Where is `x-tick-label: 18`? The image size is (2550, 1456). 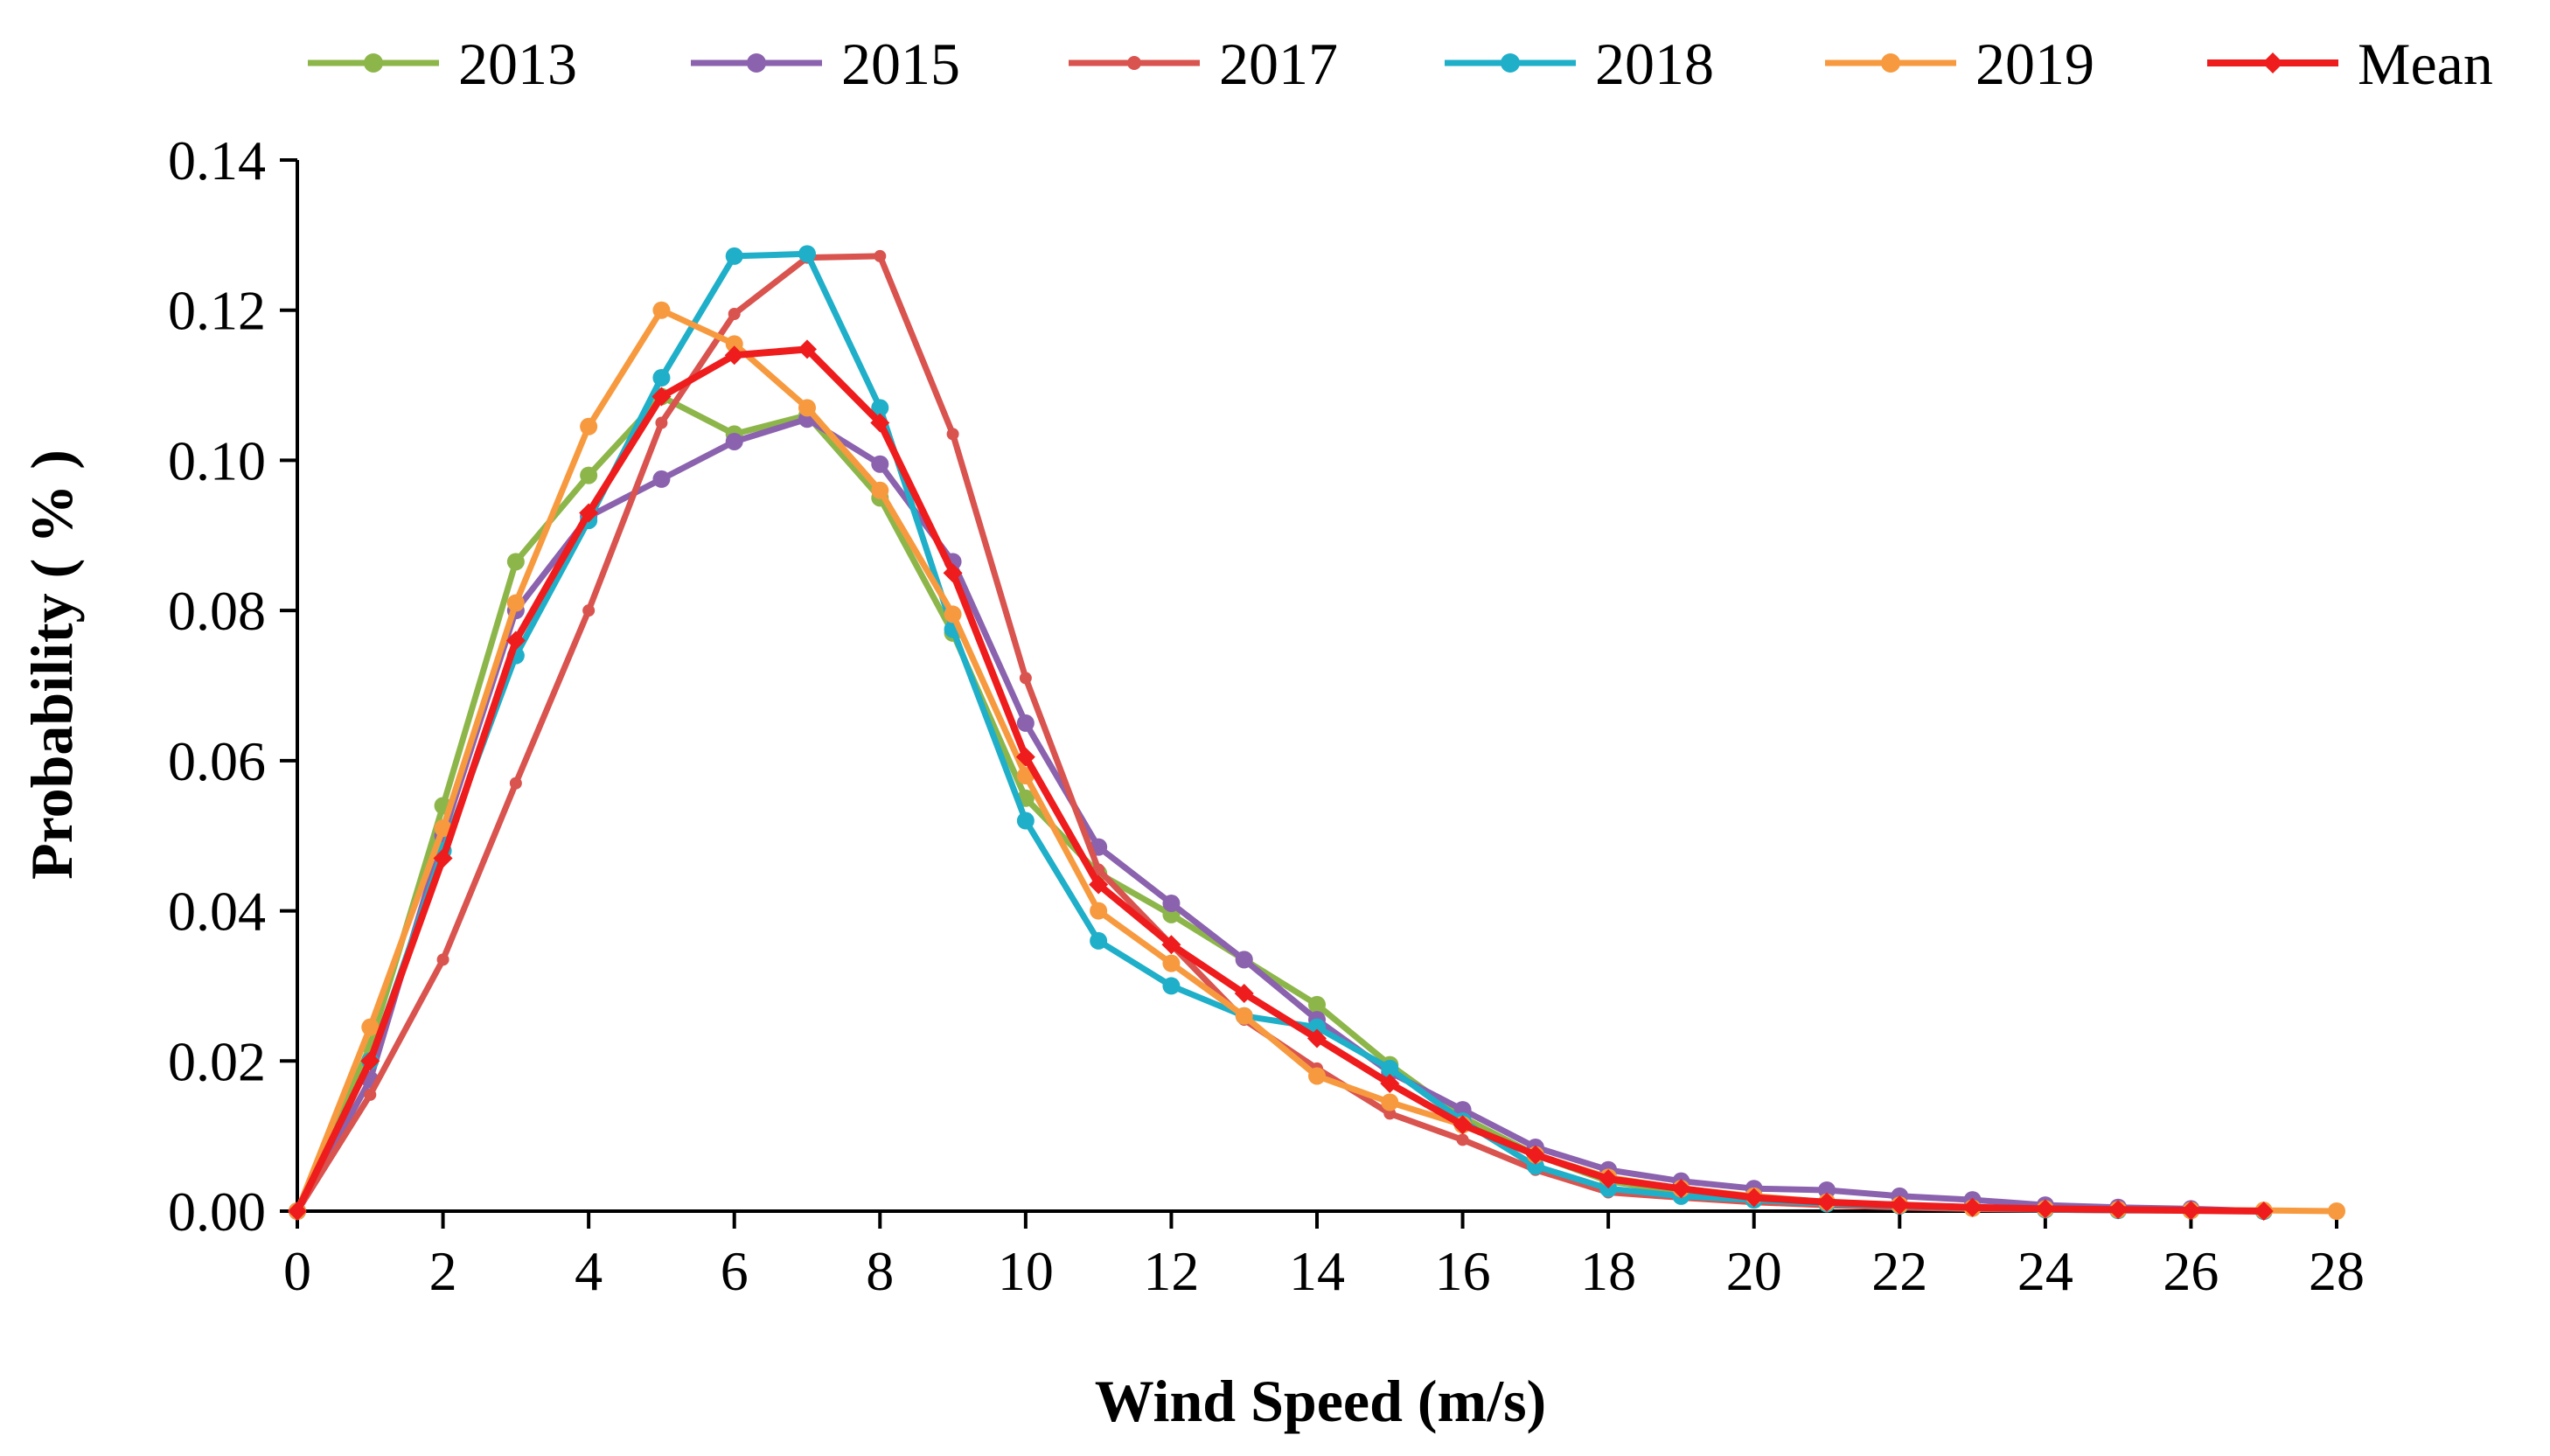 x-tick-label: 18 is located at coordinates (1608, 1271).